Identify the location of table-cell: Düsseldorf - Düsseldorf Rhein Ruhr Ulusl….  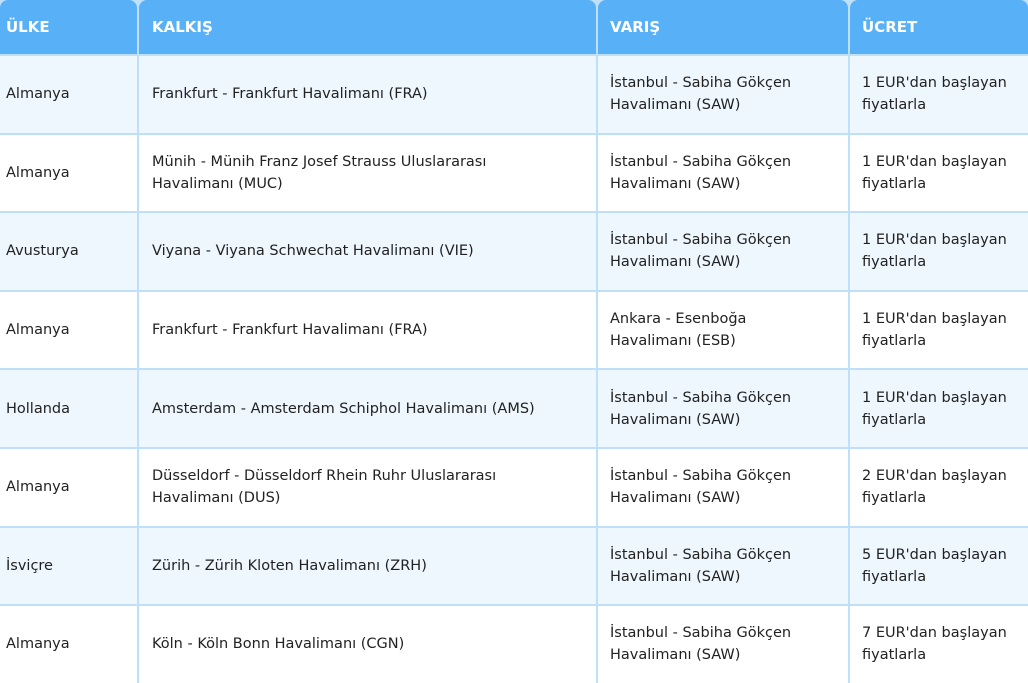
(367, 487).